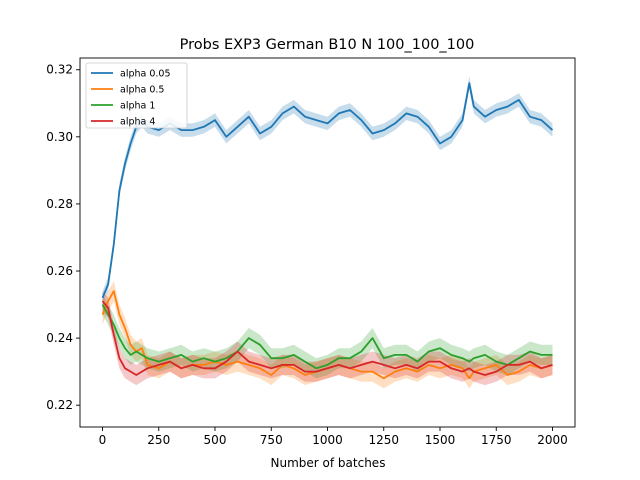 The width and height of the screenshot is (640, 480). What do you see at coordinates (552, 440) in the screenshot?
I see `x-tick-label: 2000` at bounding box center [552, 440].